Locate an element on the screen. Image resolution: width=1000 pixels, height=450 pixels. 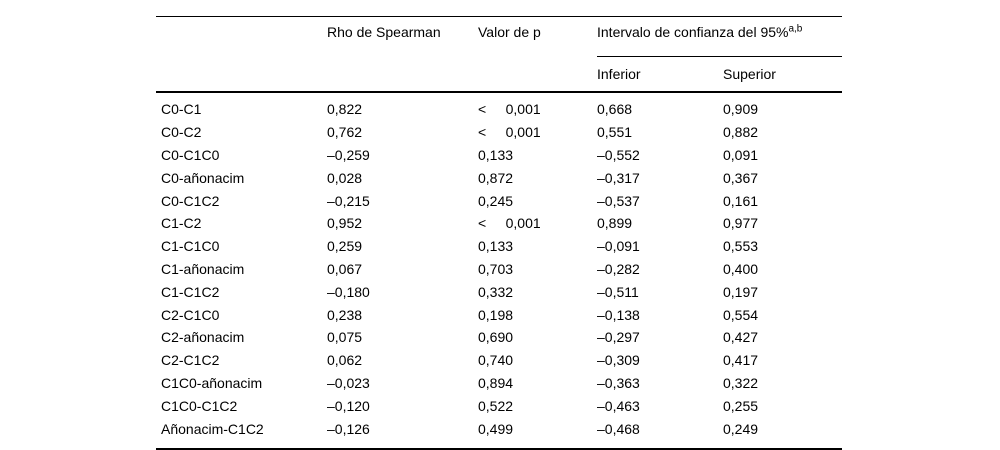
rho-value-cell: –0,180 is located at coordinates (348, 291).